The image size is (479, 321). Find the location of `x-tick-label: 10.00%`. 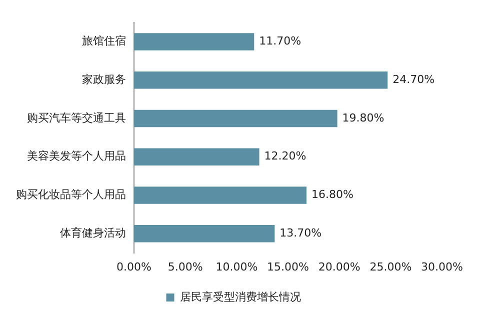

x-tick-label: 10.00% is located at coordinates (237, 267).